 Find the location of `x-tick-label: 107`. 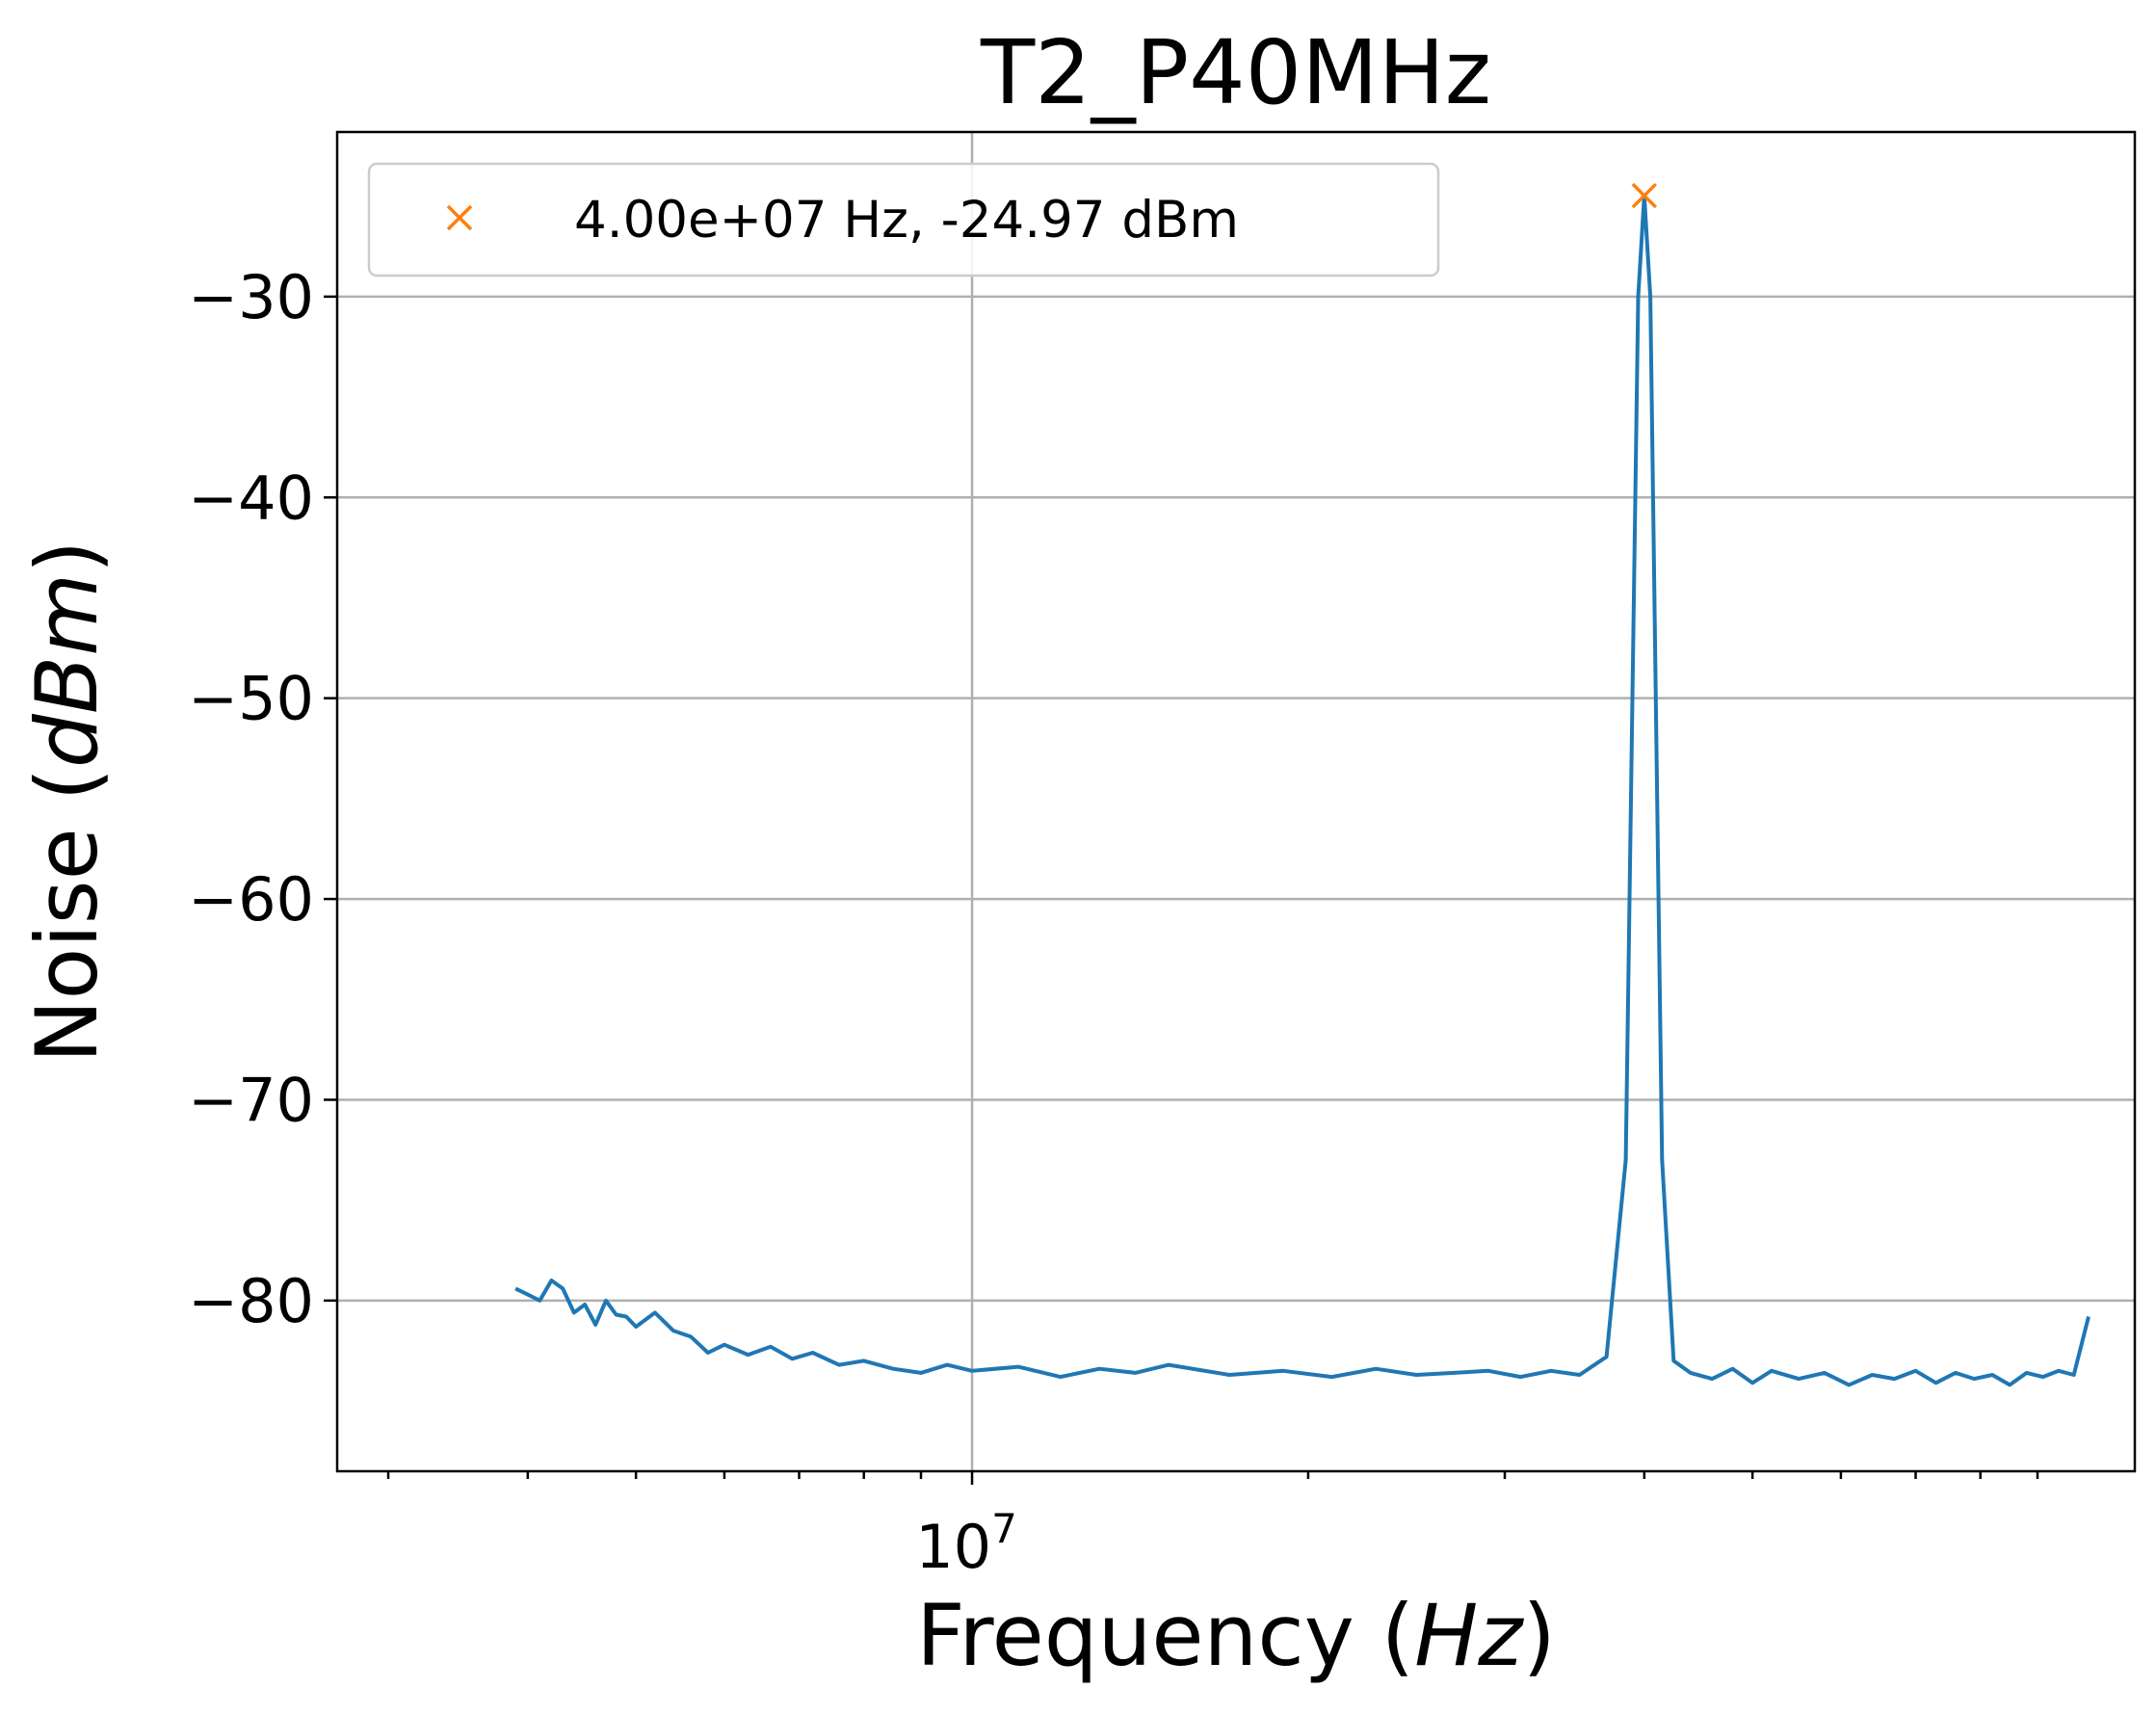

x-tick-label: 107 is located at coordinates (966, 1543).